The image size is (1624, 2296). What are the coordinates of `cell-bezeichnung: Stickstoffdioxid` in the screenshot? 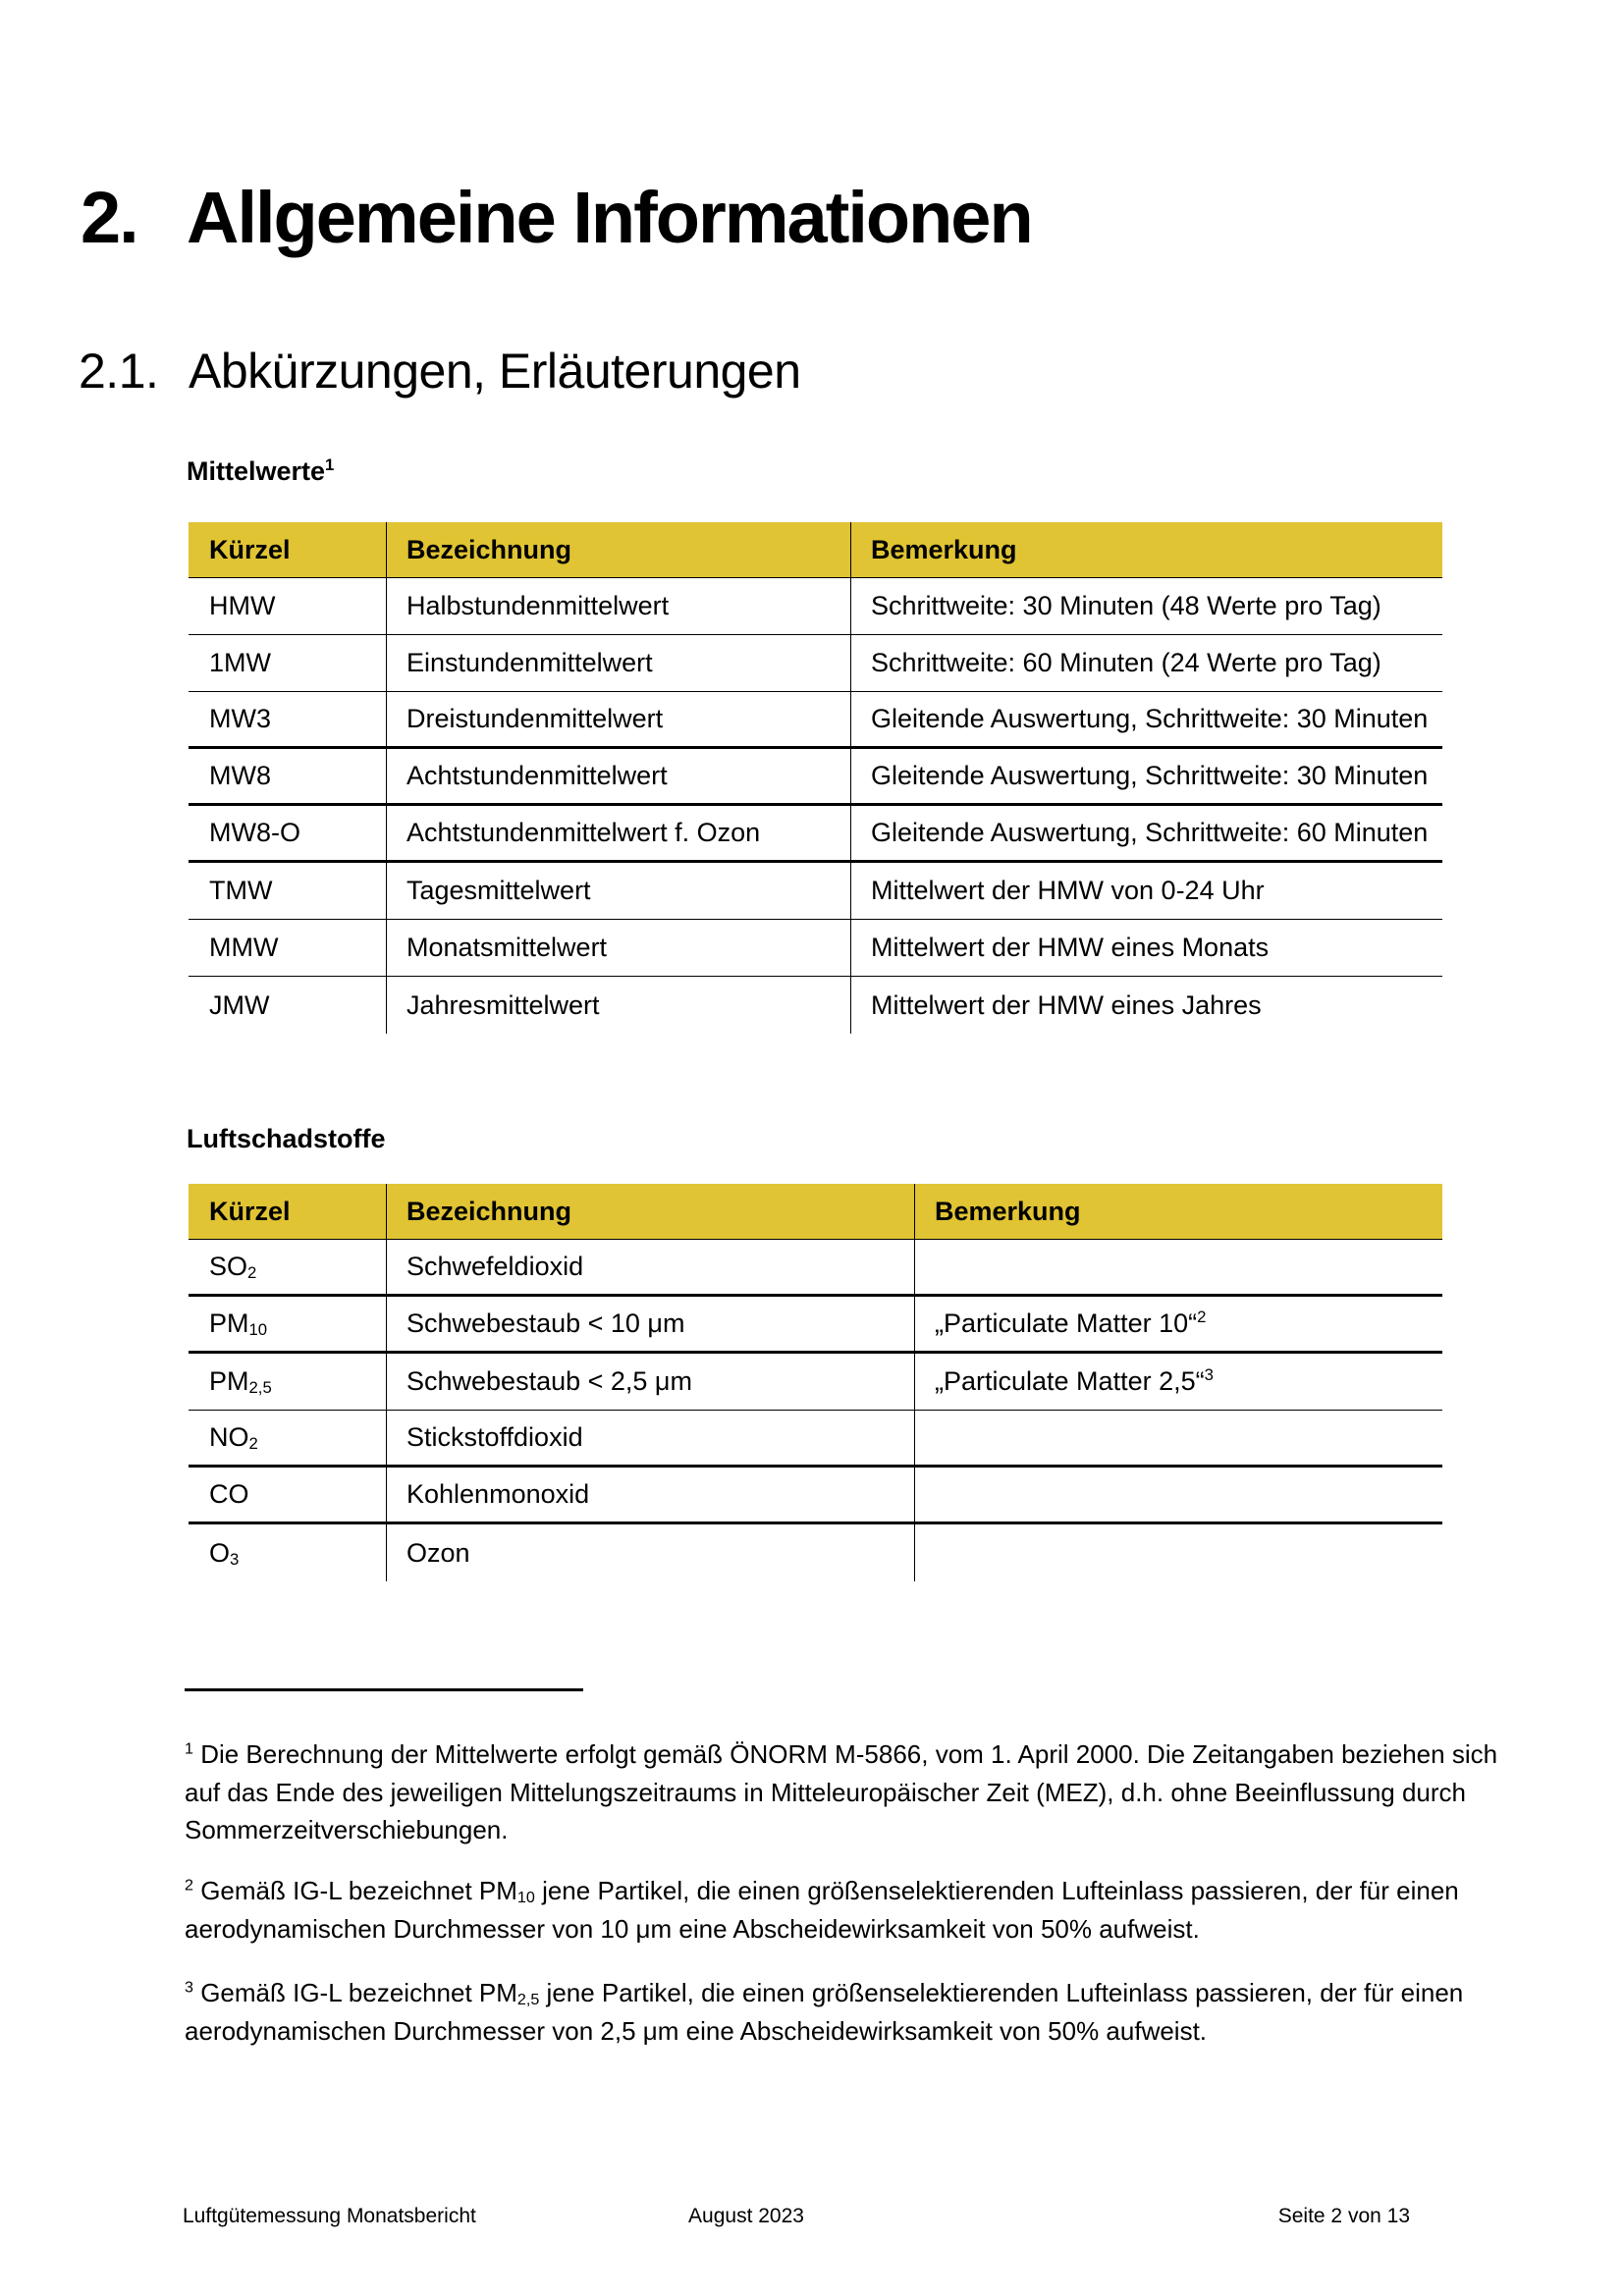 It's located at (494, 1437).